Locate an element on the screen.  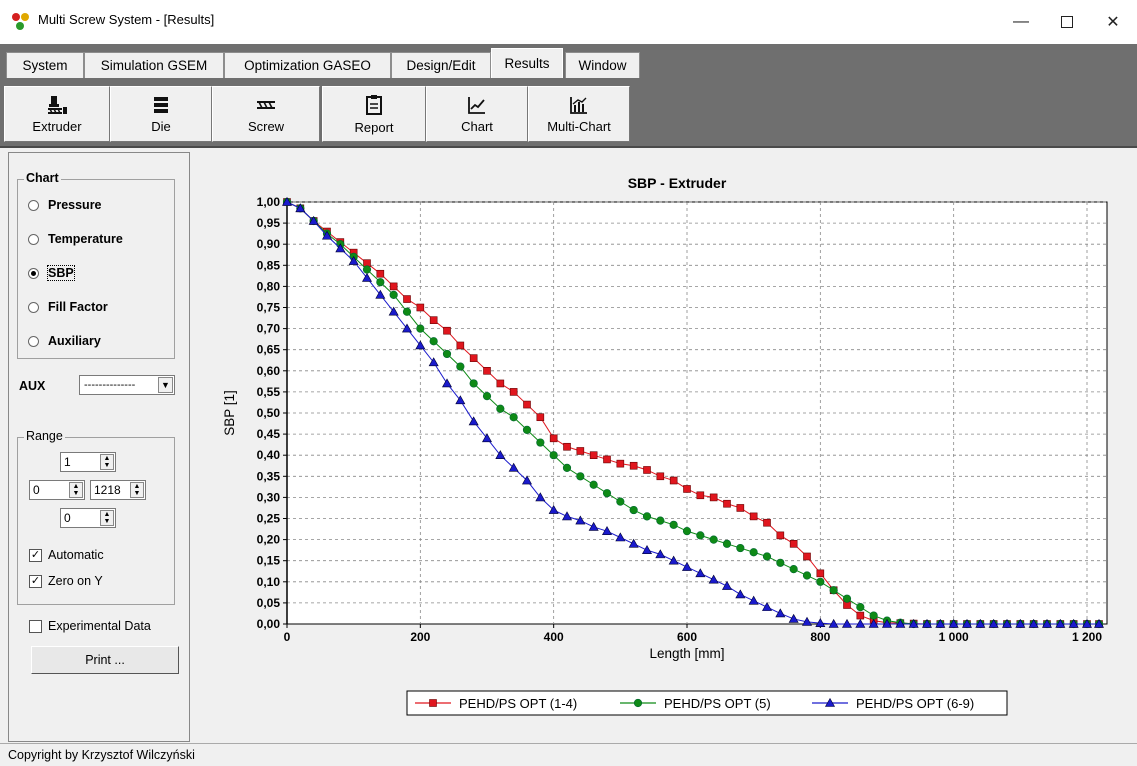
window-title: Multi Screw System - [Results] is located at coordinates (126, 19).